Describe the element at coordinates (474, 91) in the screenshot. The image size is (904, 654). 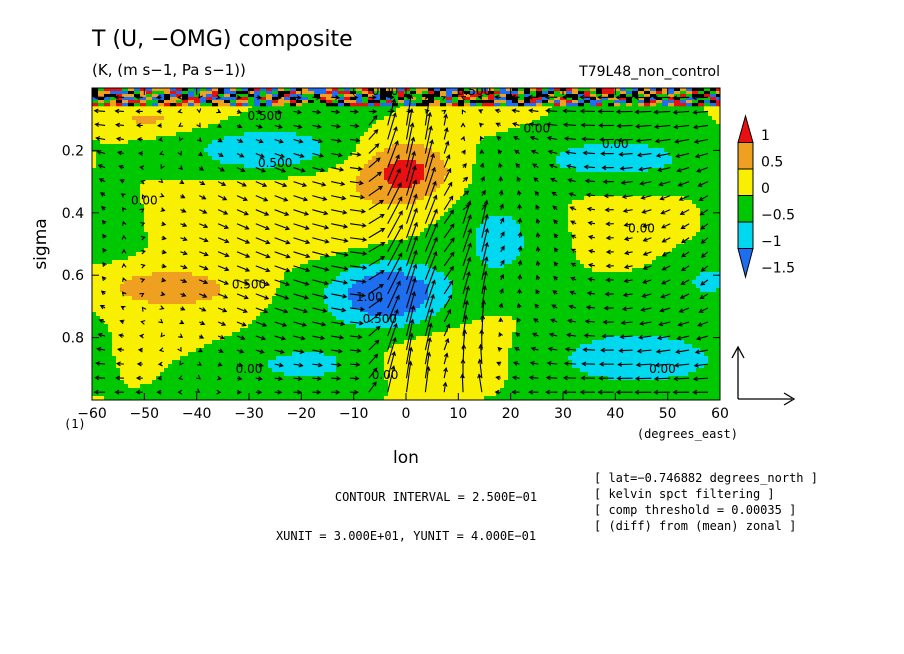
I see `contour-label-2: 0.500` at that location.